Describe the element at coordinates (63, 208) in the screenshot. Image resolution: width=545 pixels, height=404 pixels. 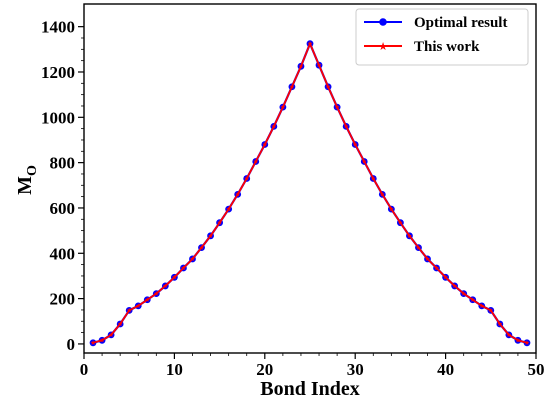
I see `y-tick-label-600: 600` at that location.